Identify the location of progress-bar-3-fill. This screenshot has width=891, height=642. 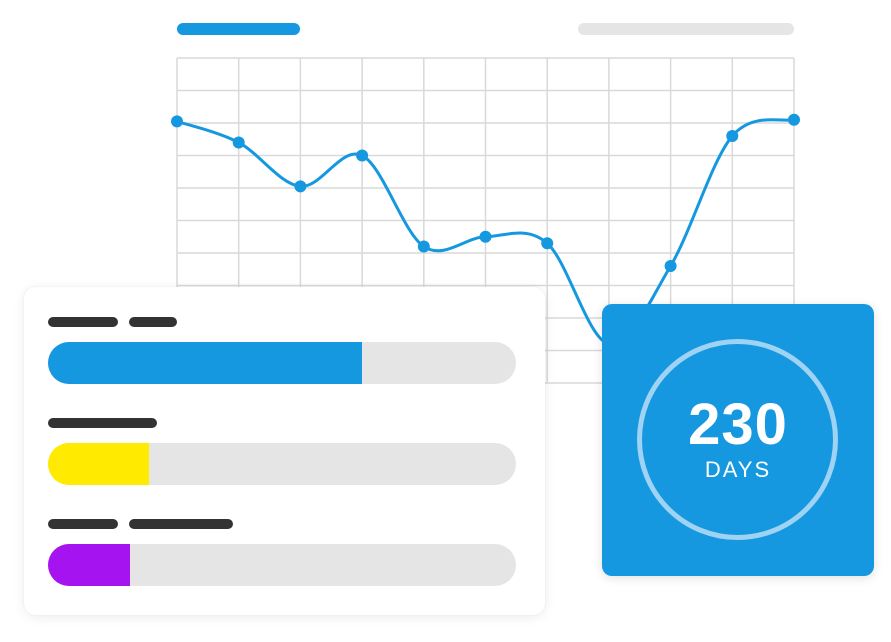
(89, 565).